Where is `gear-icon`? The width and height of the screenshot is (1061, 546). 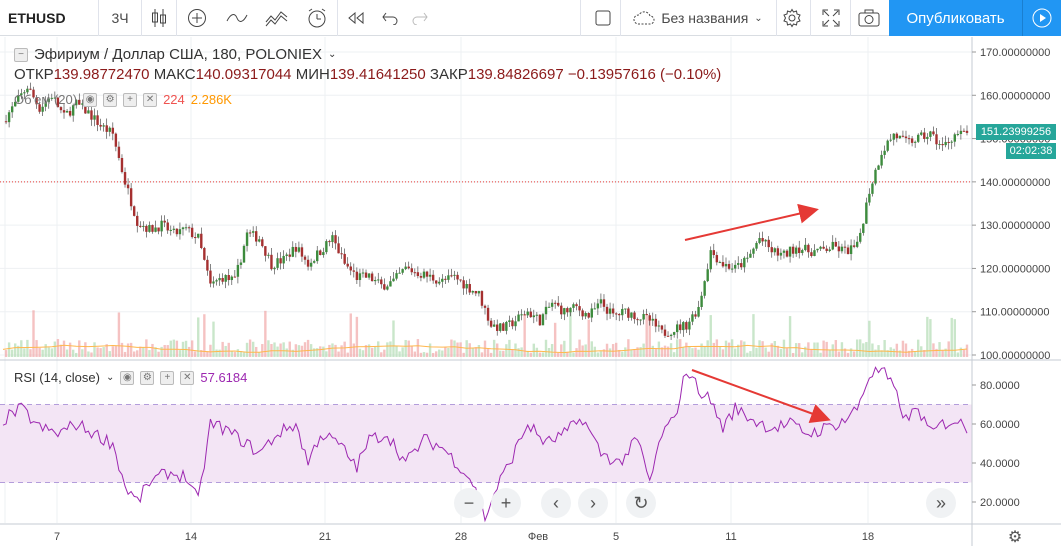
gear-icon is located at coordinates (792, 18).